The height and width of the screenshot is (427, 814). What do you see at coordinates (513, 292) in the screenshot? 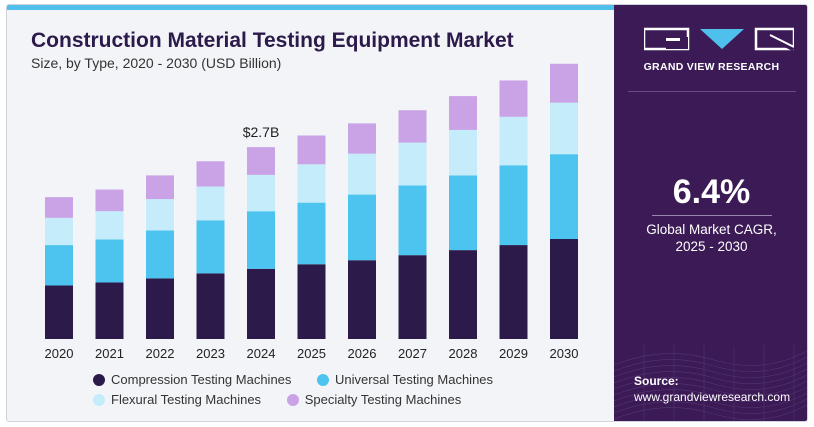
I see `bar-segment-2029-compression` at bounding box center [513, 292].